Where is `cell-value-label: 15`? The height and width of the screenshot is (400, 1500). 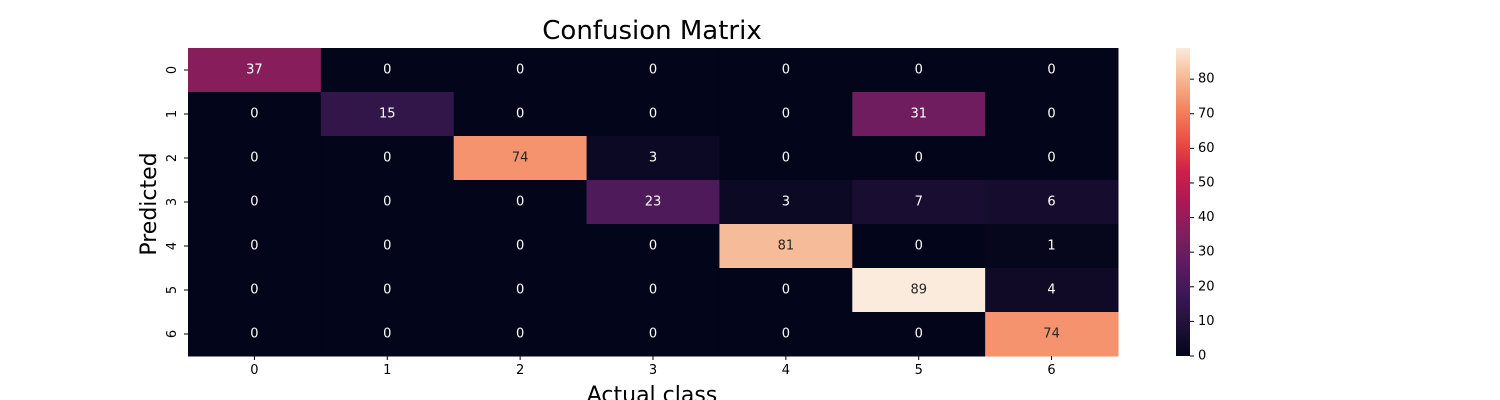
cell-value-label: 15 is located at coordinates (387, 114).